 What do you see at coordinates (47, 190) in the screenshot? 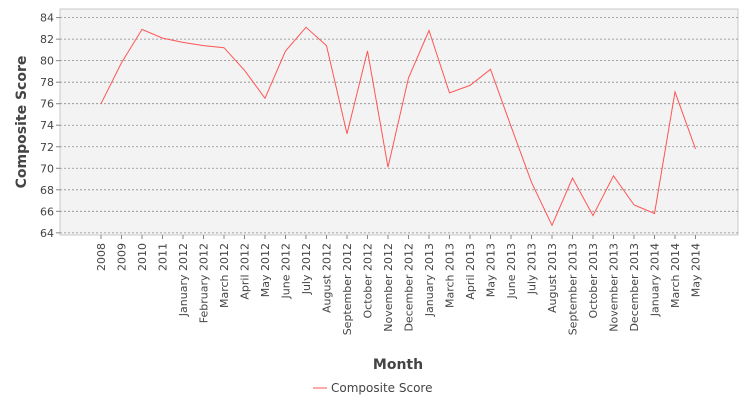
I see `y-tick-label: 68` at bounding box center [47, 190].